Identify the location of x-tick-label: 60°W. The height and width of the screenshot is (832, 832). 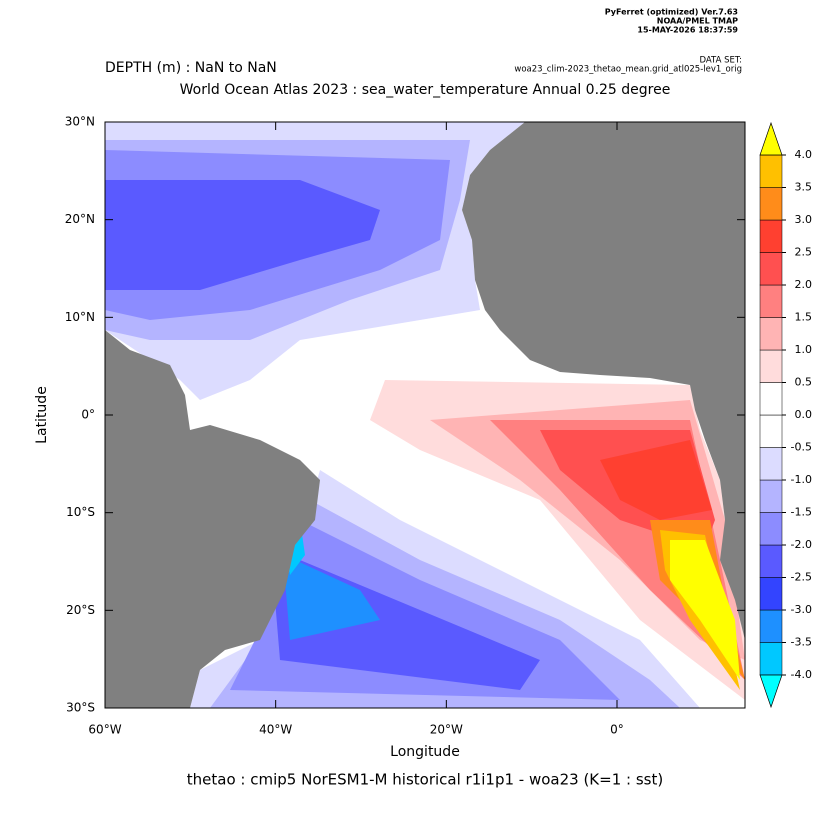
(104, 730).